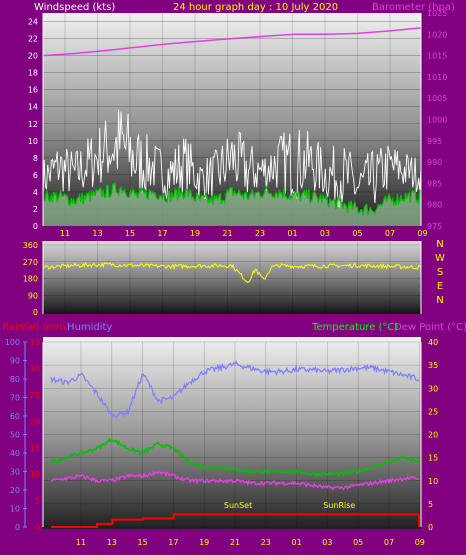 The width and height of the screenshot is (466, 555). I want to click on wind-x-tick-label: 07, so click(390, 233).